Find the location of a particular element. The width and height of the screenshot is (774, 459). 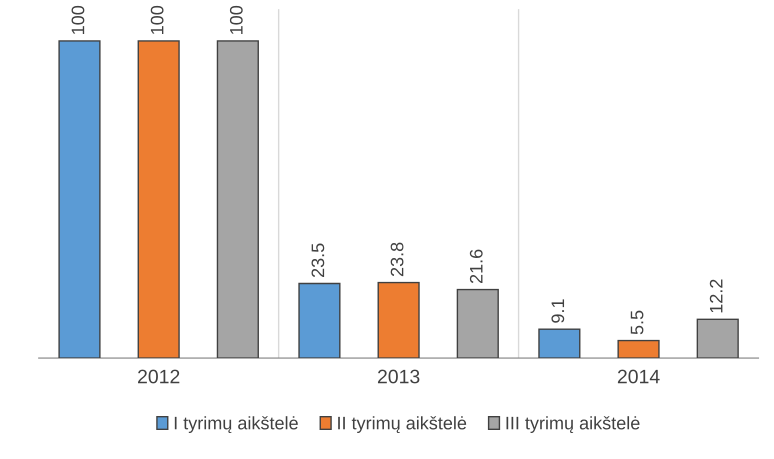

x-tick-label: 2014 is located at coordinates (639, 377).